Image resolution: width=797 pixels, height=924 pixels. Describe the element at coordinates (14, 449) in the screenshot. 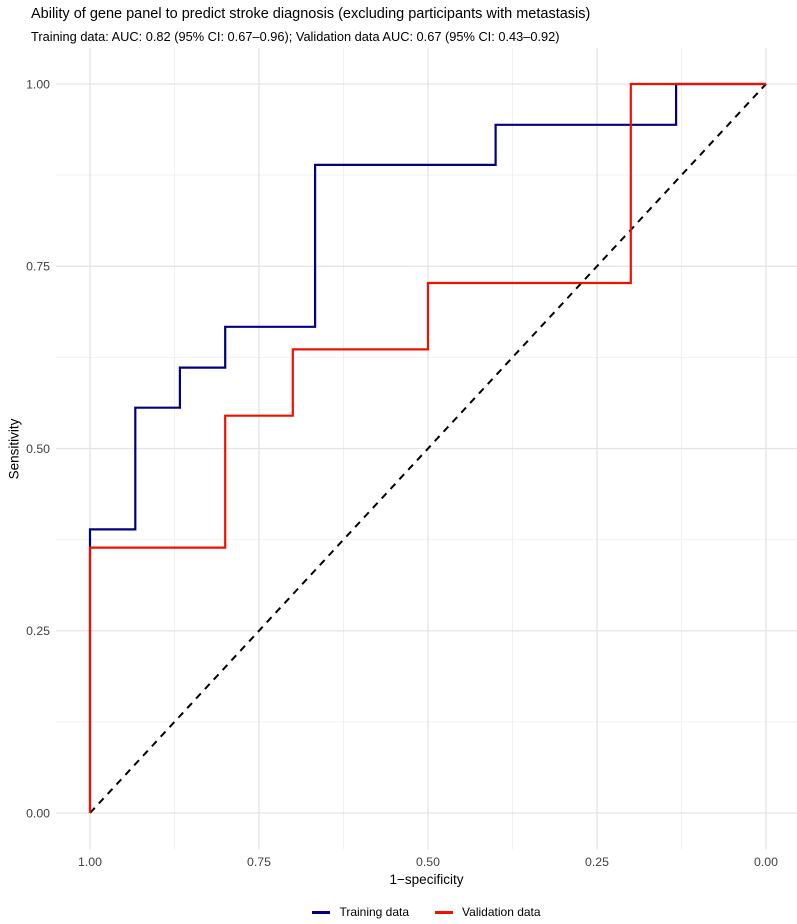

I see `y-axis-title: Sensitivity` at that location.